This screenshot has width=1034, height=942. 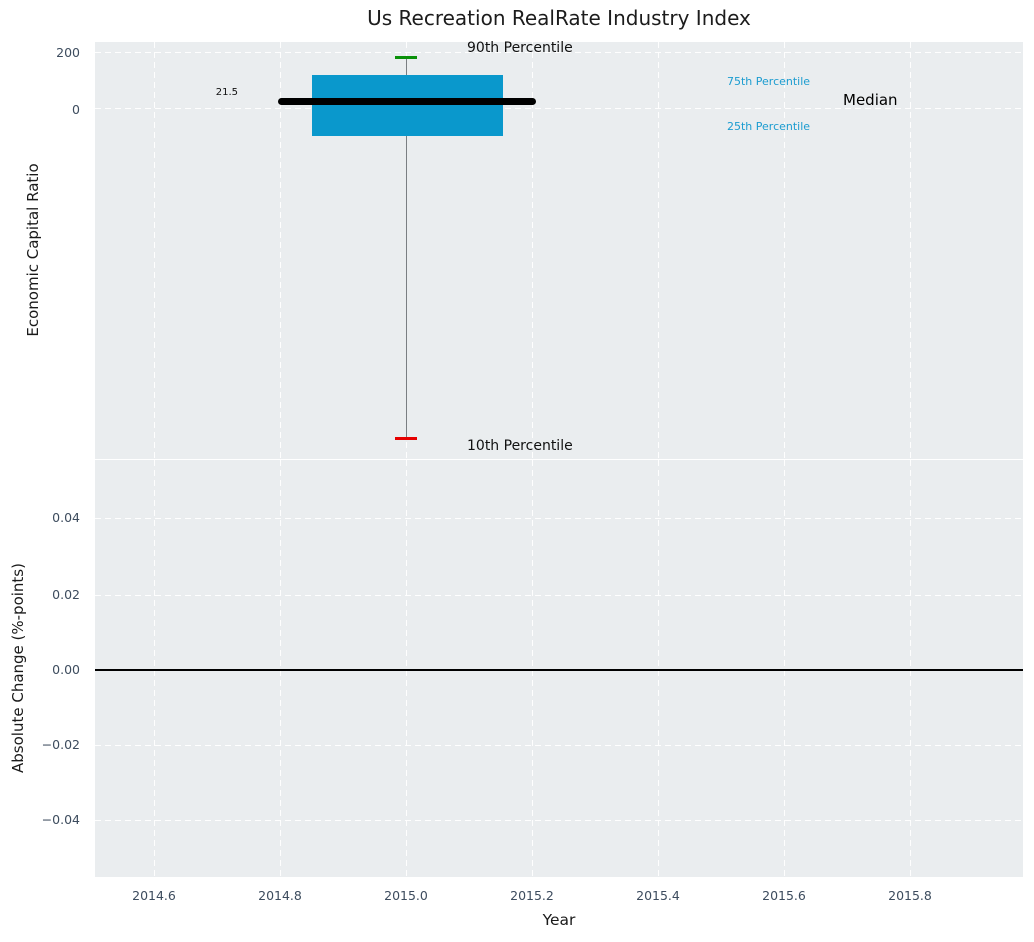 I want to click on median-line, so click(x=407, y=101).